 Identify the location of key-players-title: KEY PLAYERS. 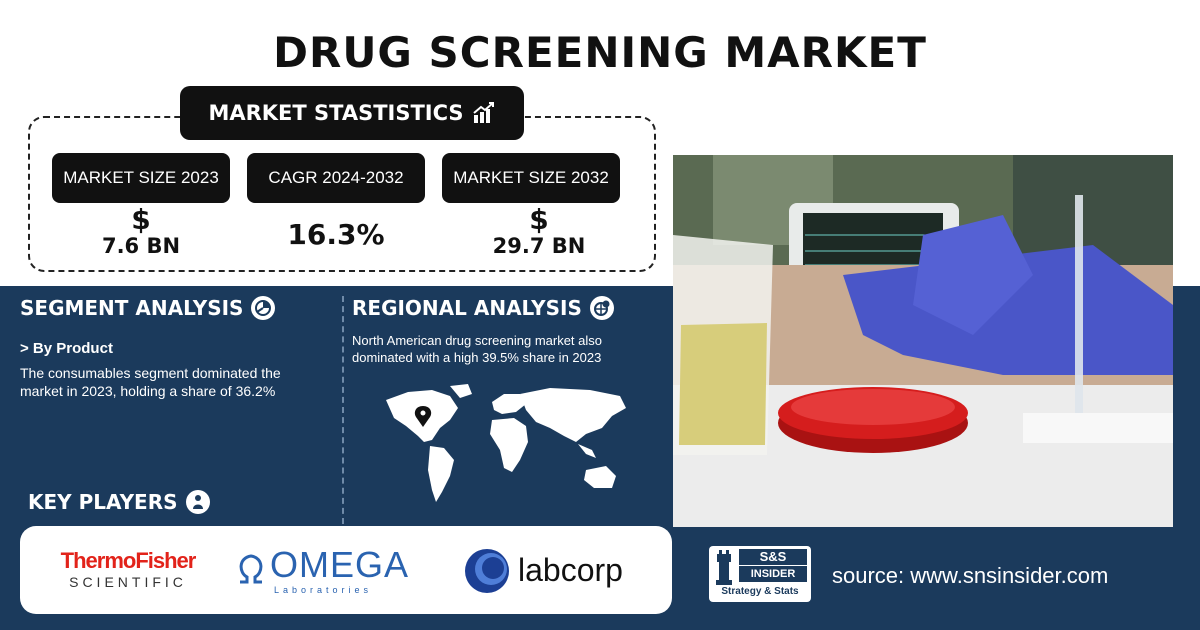
(119, 502).